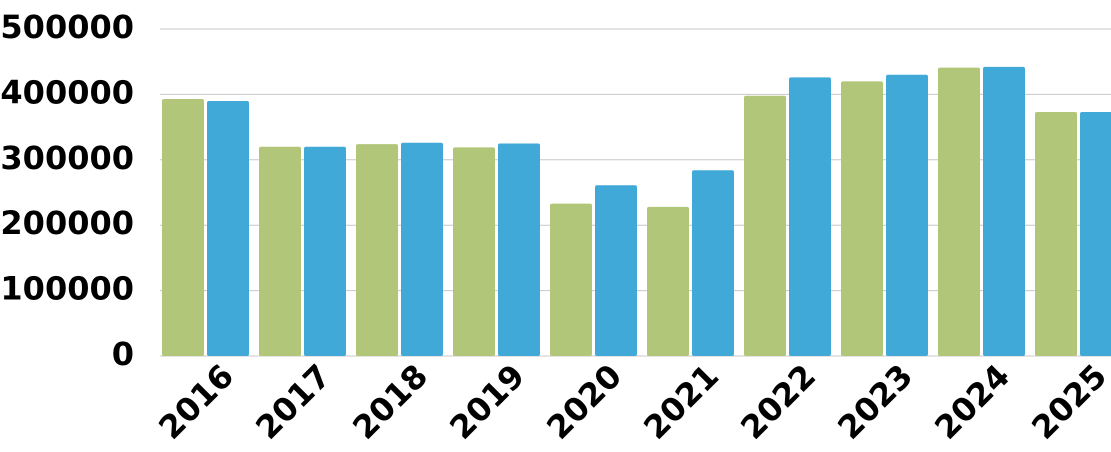  I want to click on y-tick-label: 200000, so click(67, 223).